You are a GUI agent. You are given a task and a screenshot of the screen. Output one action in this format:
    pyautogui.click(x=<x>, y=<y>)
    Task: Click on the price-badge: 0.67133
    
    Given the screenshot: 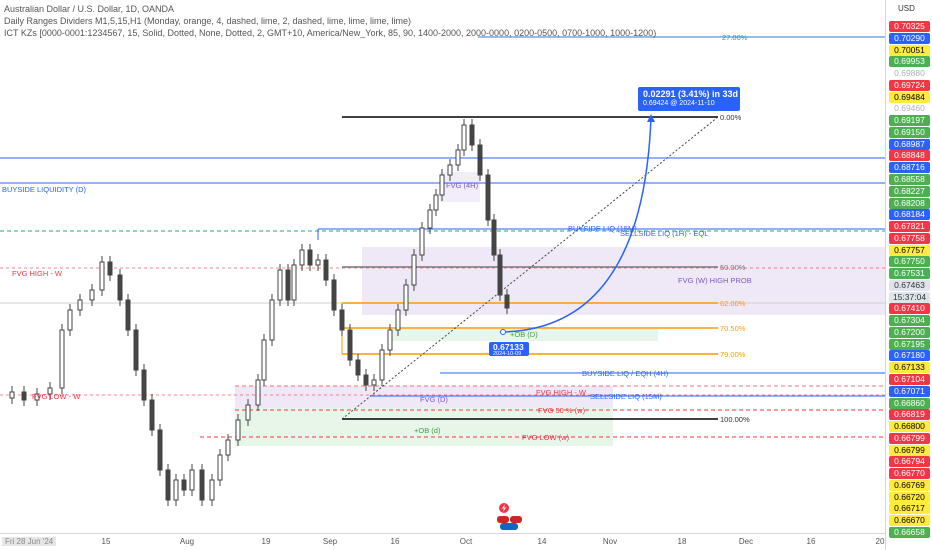 What is the action you would take?
    pyautogui.click(x=909, y=367)
    